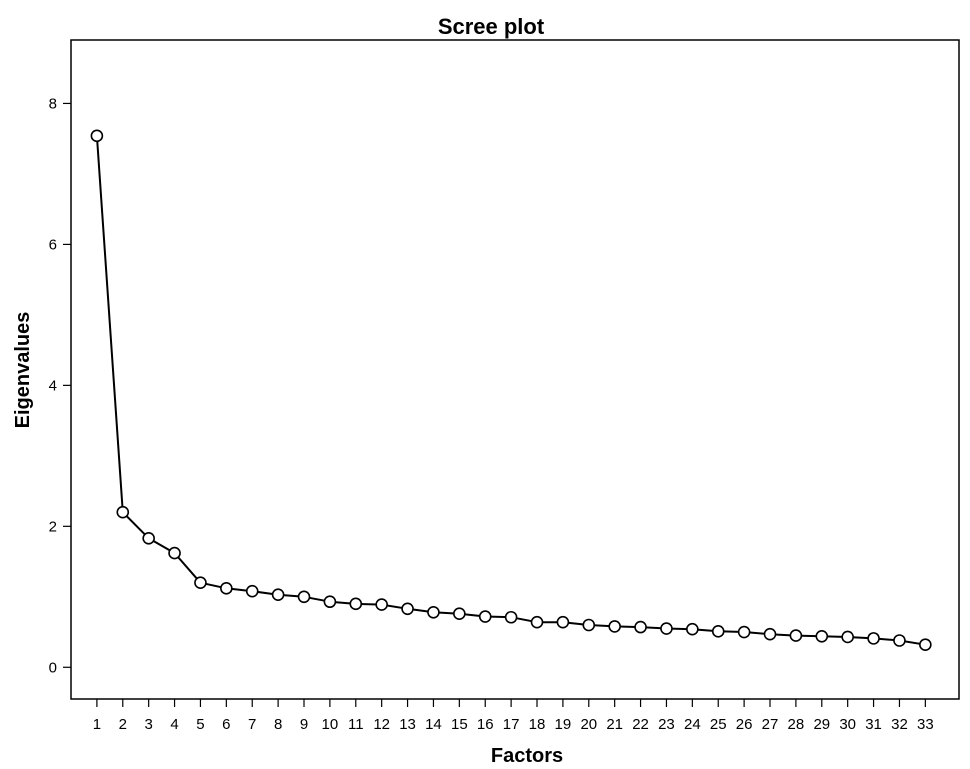 Image resolution: width=970 pixels, height=769 pixels. I want to click on x-tick-label: 1, so click(97, 724).